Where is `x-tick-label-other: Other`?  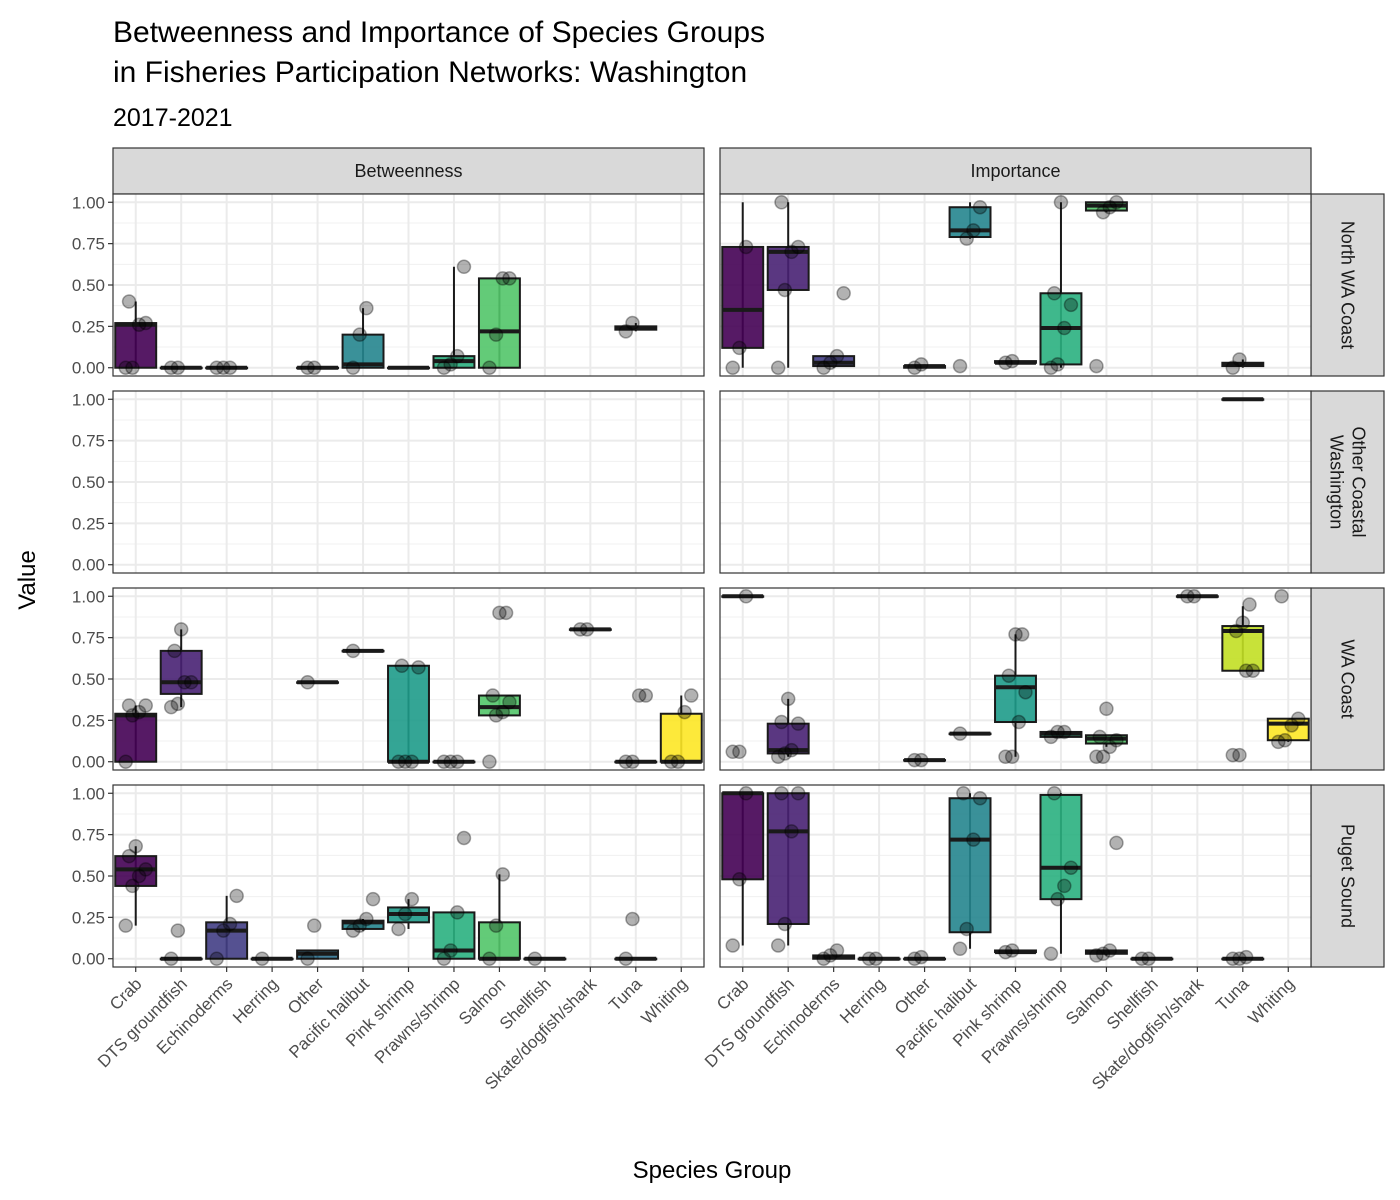
x-tick-label-other: Other is located at coordinates (913, 996).